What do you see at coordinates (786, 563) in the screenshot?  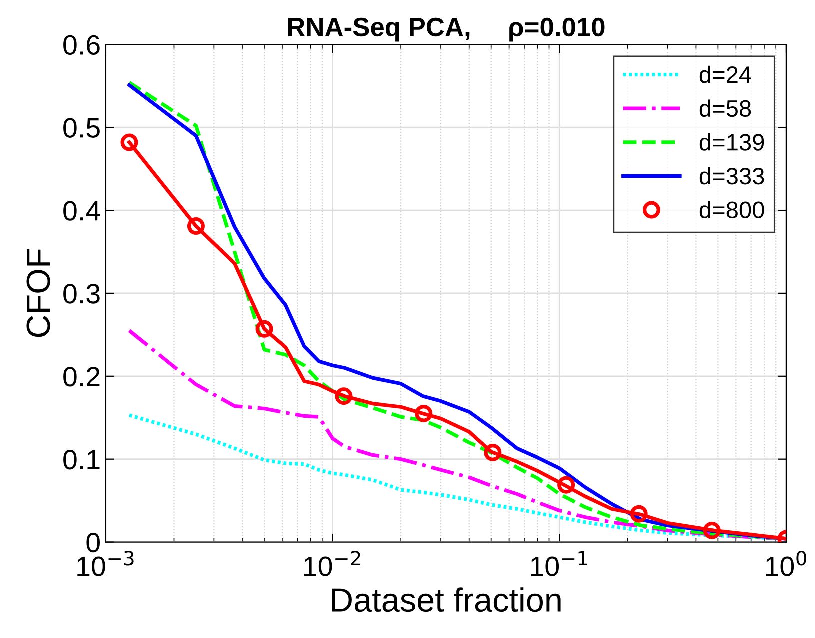 I see `x-tick-label: 10$^{0}$` at bounding box center [786, 563].